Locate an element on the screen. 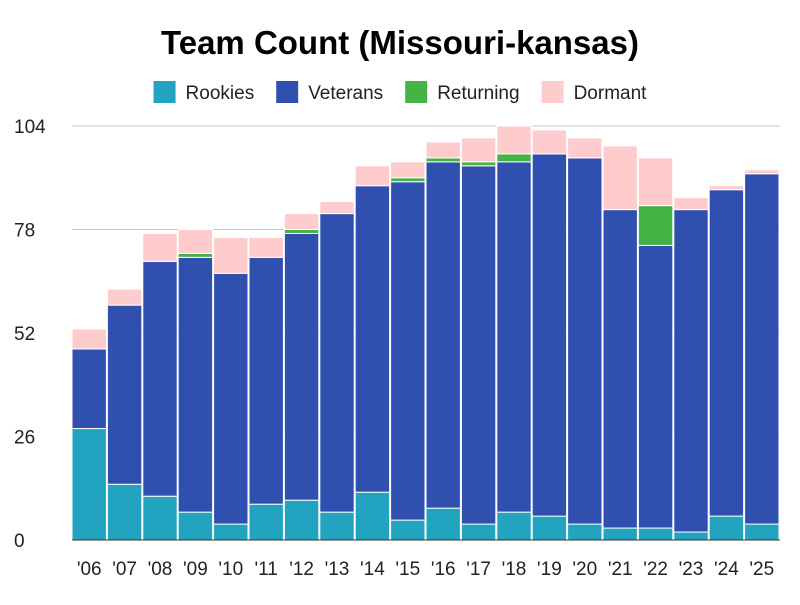 The height and width of the screenshot is (605, 800). legend-item-dormant: Dormant is located at coordinates (594, 92).